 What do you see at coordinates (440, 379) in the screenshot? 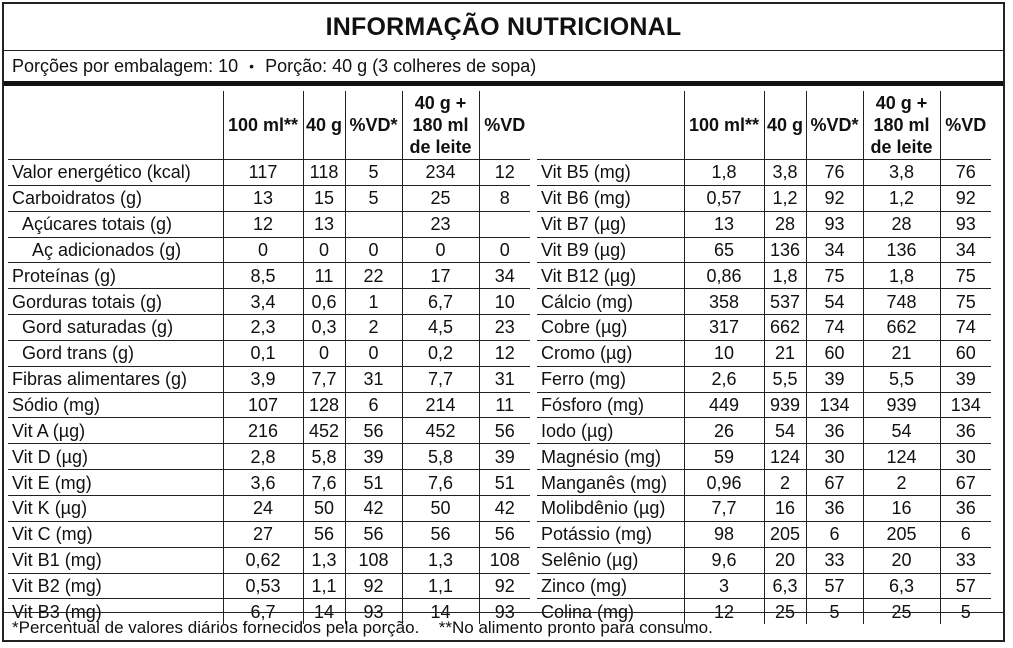
I see `value-40g-milk: 7,7` at bounding box center [440, 379].